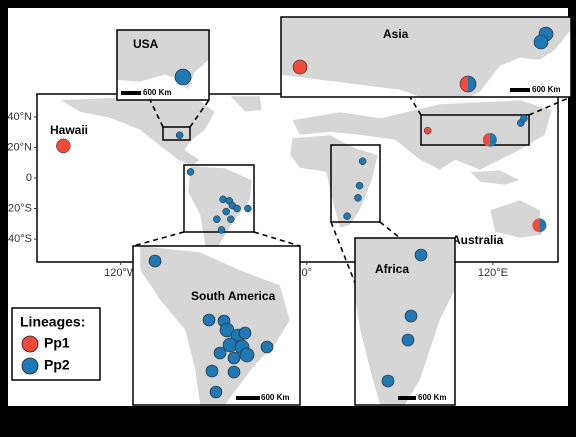 The height and width of the screenshot is (437, 576). What do you see at coordinates (19, 147) in the screenshot?
I see `y-tick-label: 20°N` at bounding box center [19, 147].